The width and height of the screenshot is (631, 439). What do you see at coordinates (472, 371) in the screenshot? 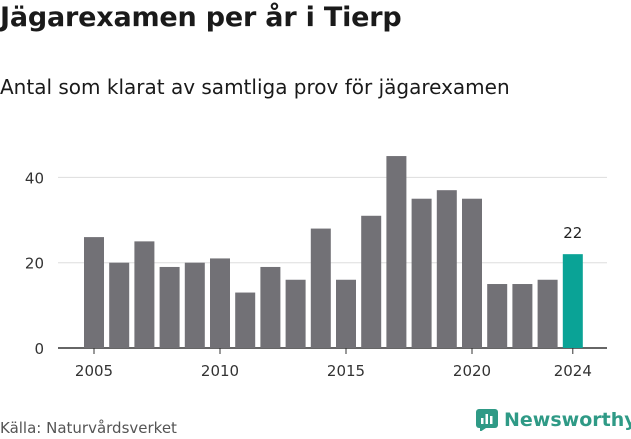
I see `x-tick-label: 2020` at bounding box center [472, 371].